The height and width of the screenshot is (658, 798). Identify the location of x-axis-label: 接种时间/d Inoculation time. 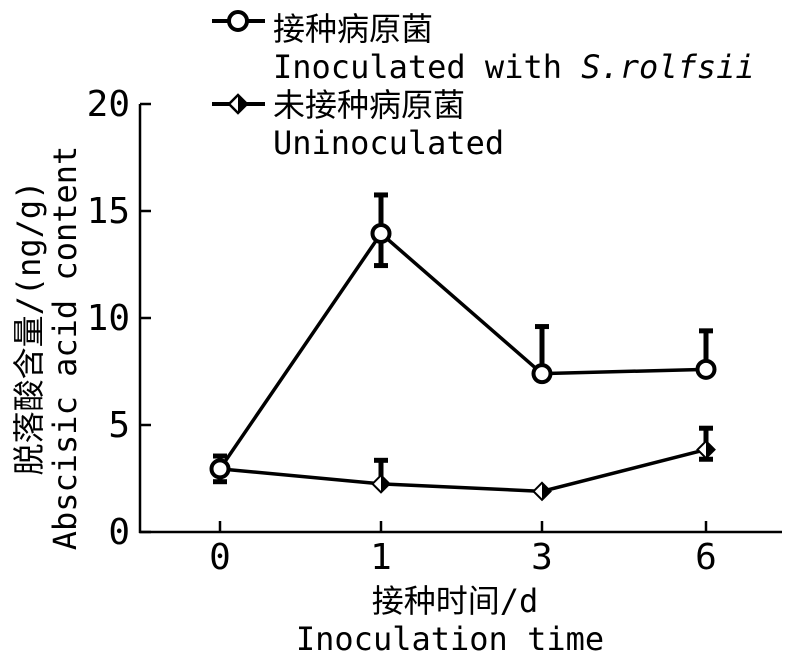
(450, 620).